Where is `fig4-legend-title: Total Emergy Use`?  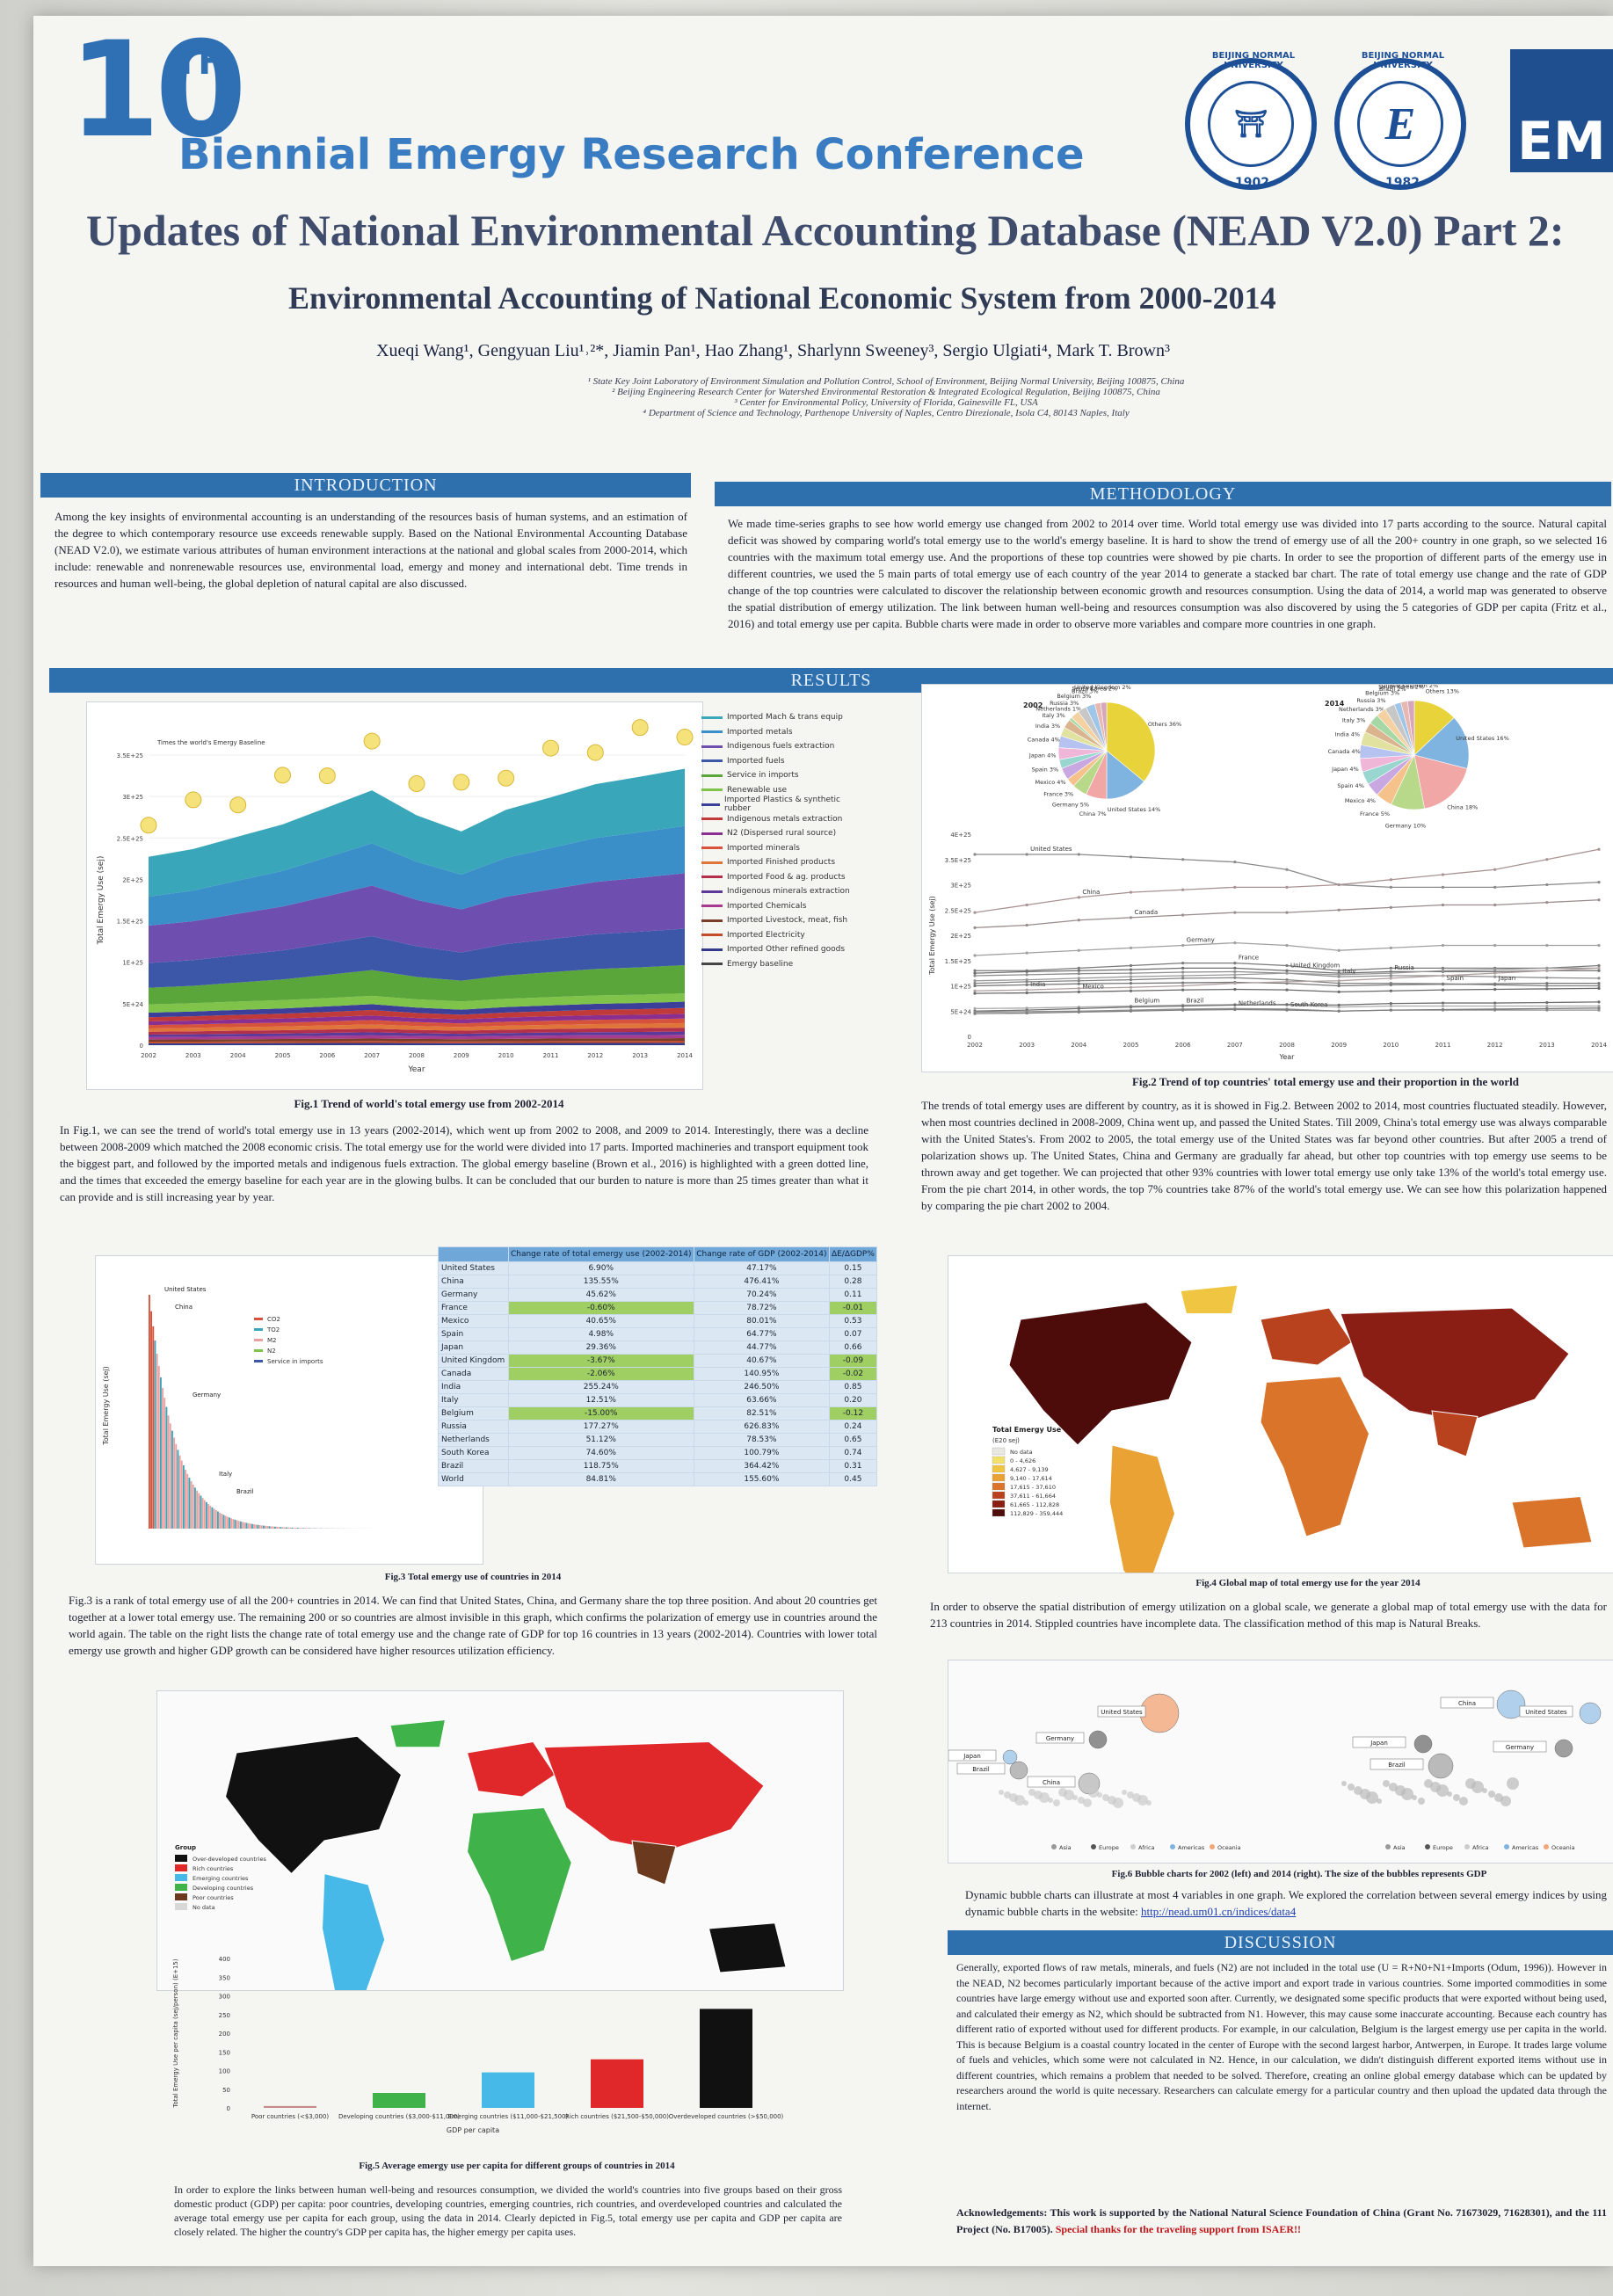 fig4-legend-title: Total Emergy Use is located at coordinates (1027, 1430).